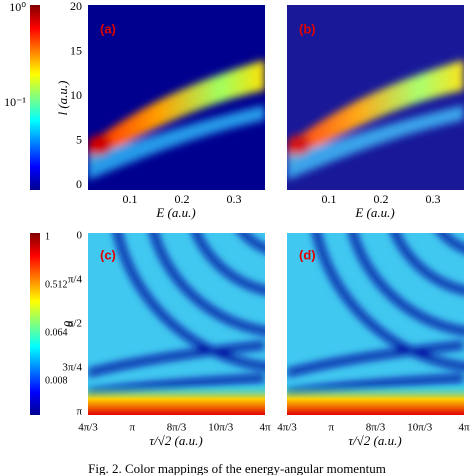 The width and height of the screenshot is (474, 475). I want to click on colorbar-tick-label: 10⁻¹, so click(15, 102).